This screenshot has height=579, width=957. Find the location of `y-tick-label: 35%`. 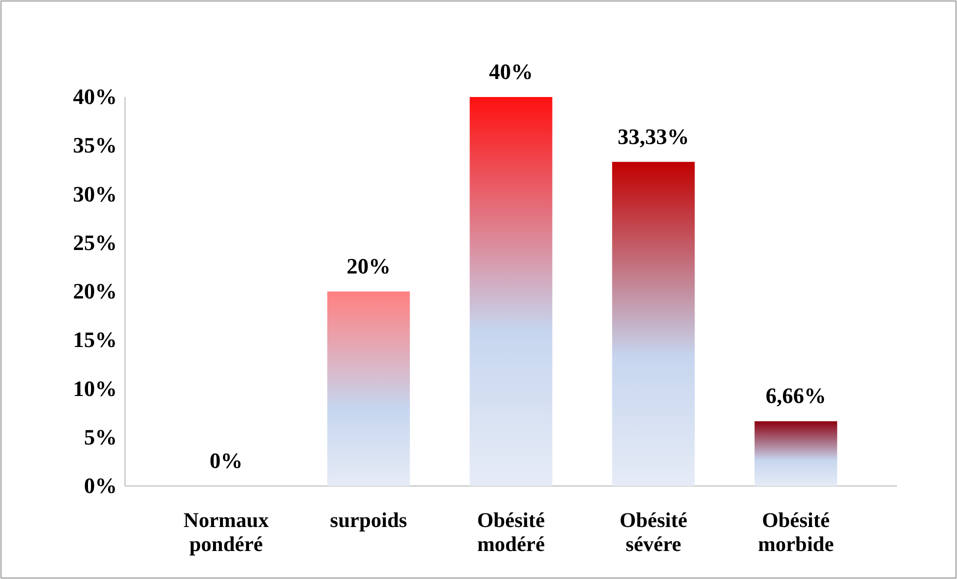

y-tick-label: 35% is located at coordinates (95, 145).